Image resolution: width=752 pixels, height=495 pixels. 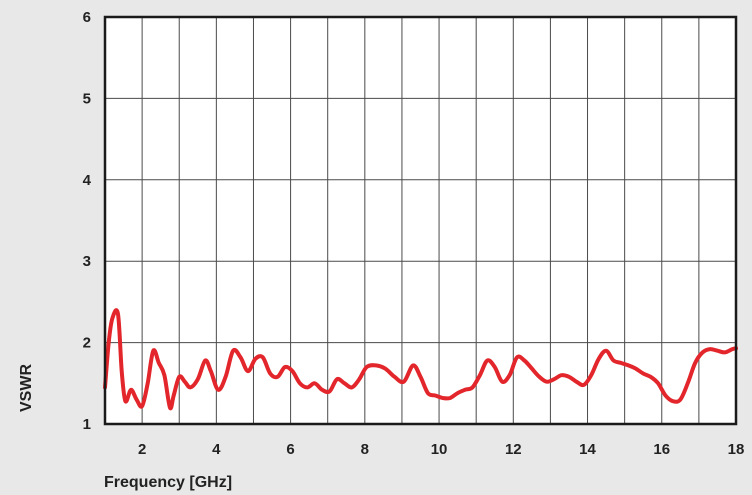 What do you see at coordinates (87, 17) in the screenshot?
I see `y-tick-label: 6` at bounding box center [87, 17].